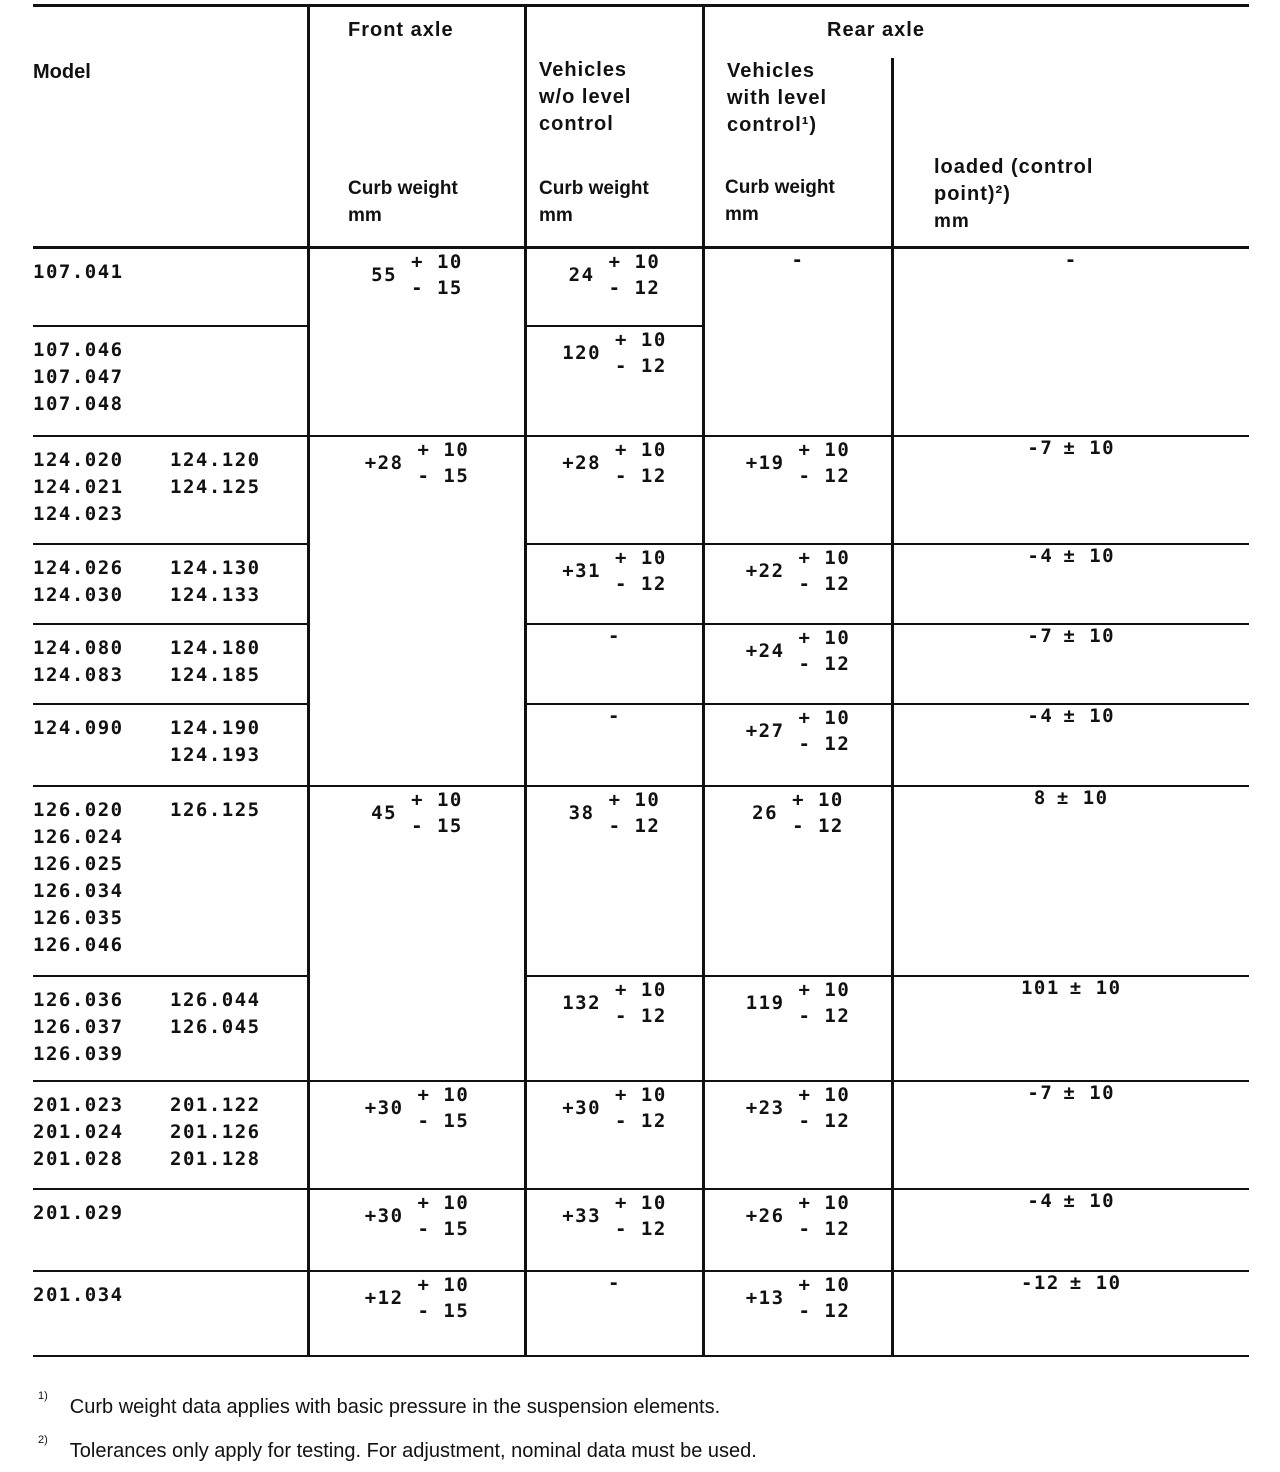 Image resolution: width=1280 pixels, height=1472 pixels. Describe the element at coordinates (1071, 1283) in the screenshot. I see `cell-value: -12 ± 10` at that location.